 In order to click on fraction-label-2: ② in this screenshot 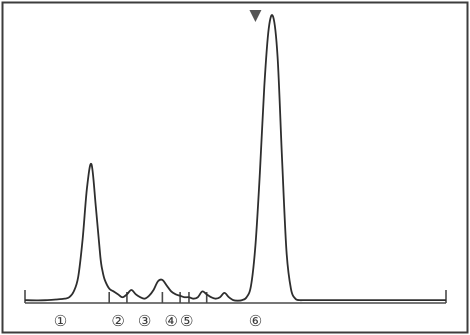, I will do `click(117, 321)`.